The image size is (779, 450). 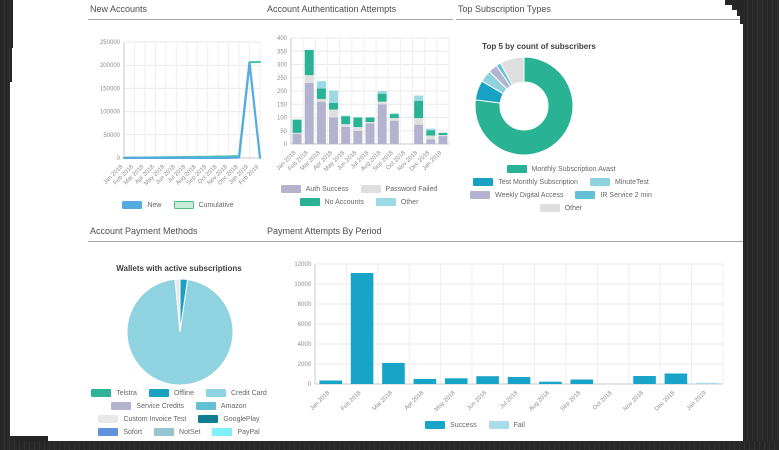 I want to click on legend-label: Offline, so click(x=183, y=393).